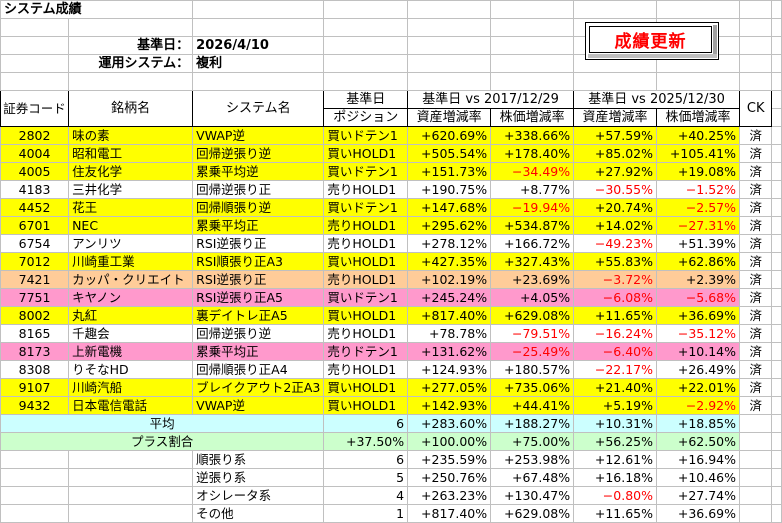  Describe the element at coordinates (366, 477) in the screenshot. I see `category-count: 5` at that location.